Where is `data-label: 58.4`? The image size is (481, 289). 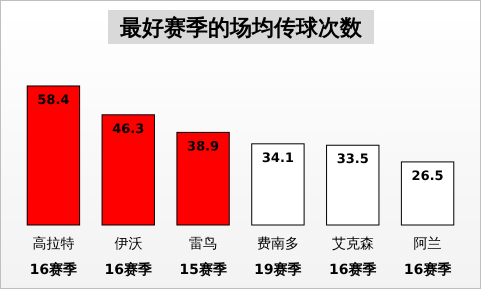 data-label: 58.4 is located at coordinates (53, 100).